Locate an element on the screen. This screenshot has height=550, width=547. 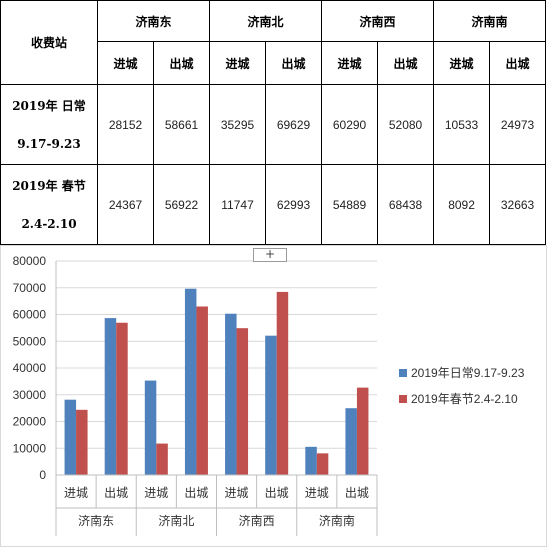
station-header: 济南西 is located at coordinates (378, 21).